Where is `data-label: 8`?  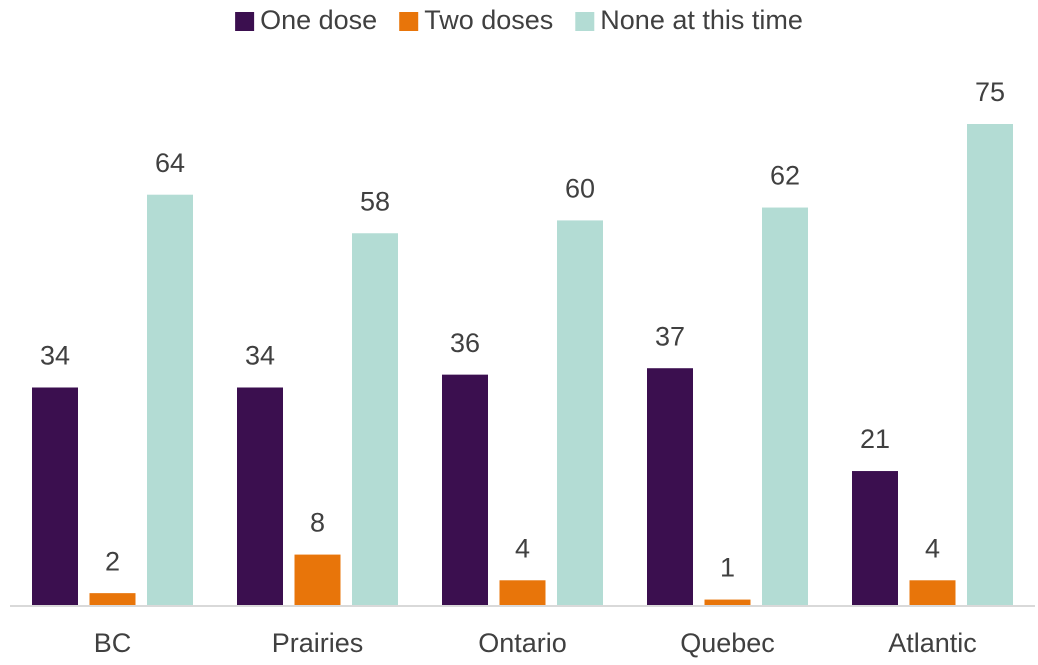 data-label: 8 is located at coordinates (317, 523).